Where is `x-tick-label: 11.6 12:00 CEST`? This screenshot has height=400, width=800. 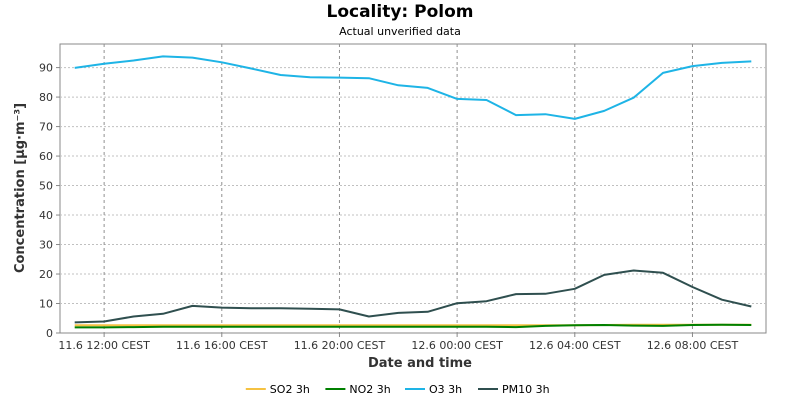
x-tick-label: 11.6 12:00 CEST is located at coordinates (104, 345).